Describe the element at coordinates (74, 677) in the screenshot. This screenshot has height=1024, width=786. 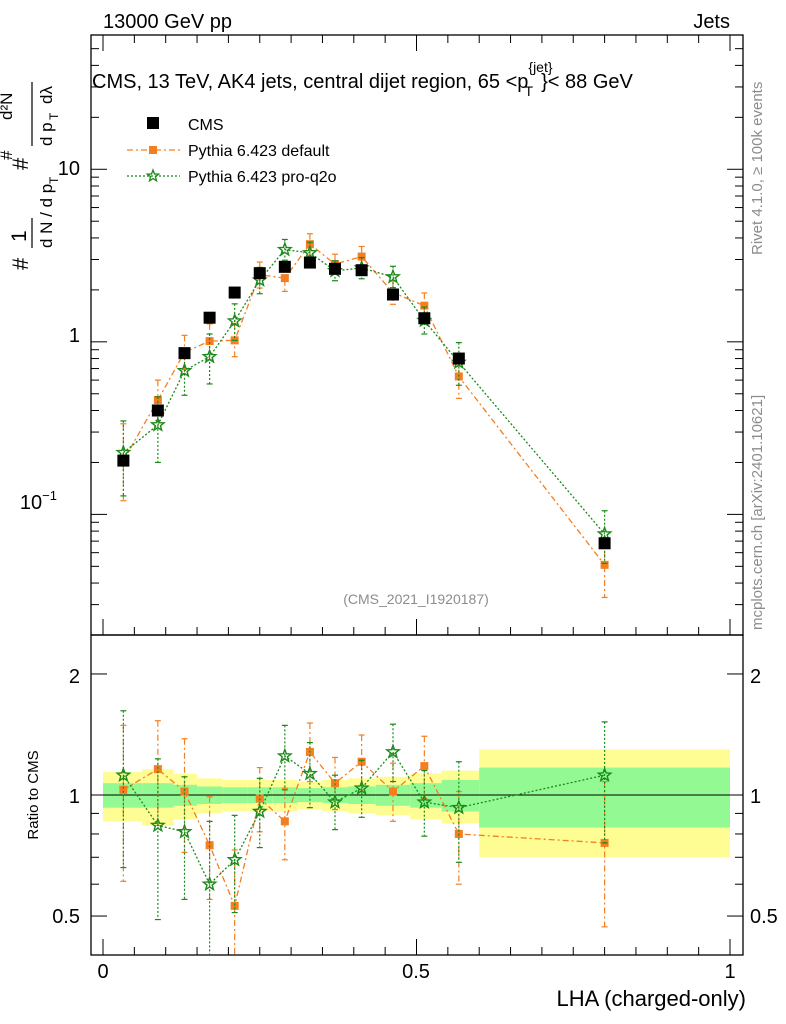
I see `ratio-ytick-label-2: 2` at that location.